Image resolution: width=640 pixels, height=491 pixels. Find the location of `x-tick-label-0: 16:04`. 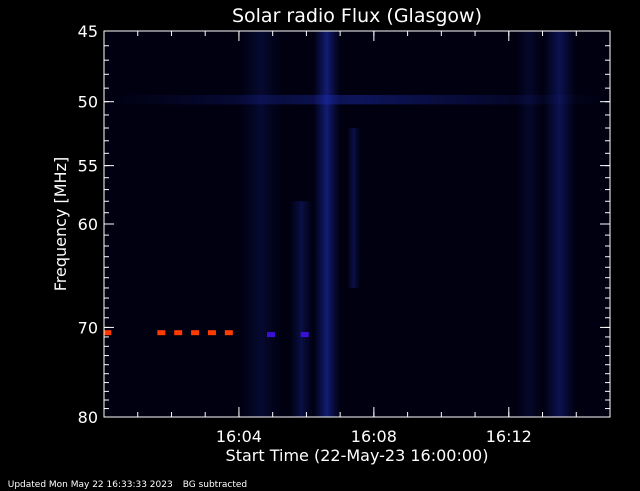

x-tick-label-0: 16:04 is located at coordinates (239, 436).